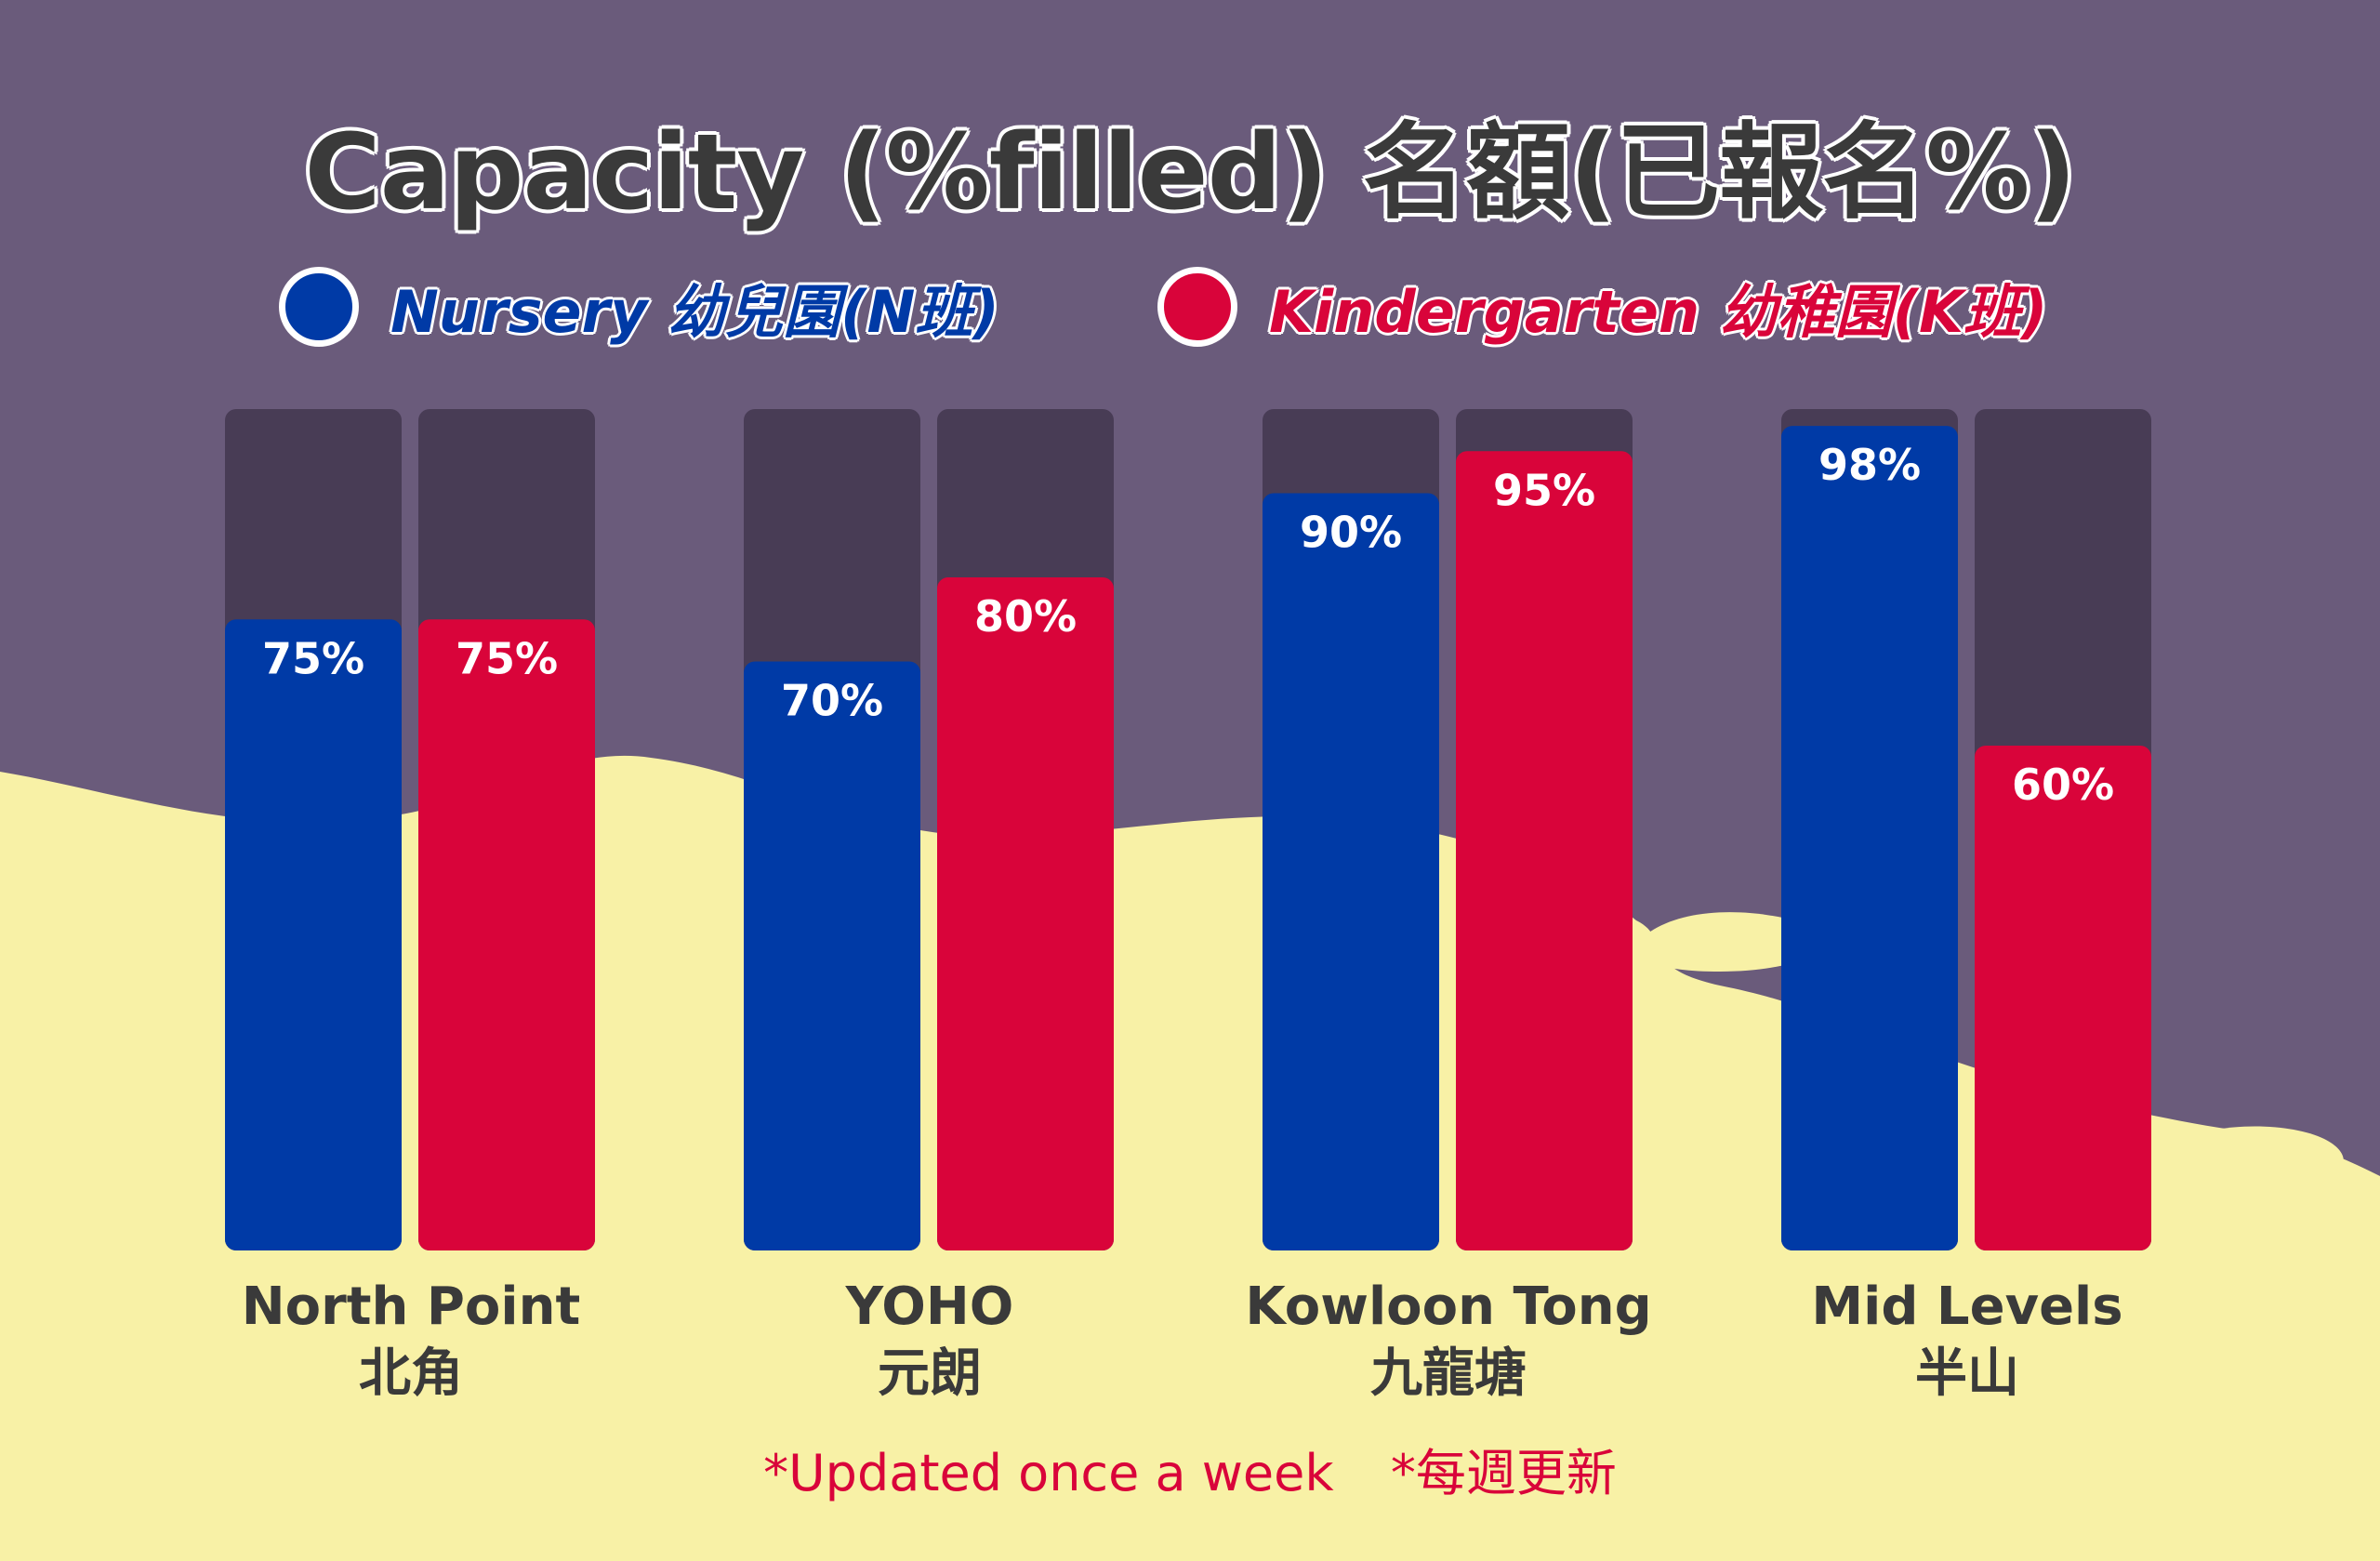 The width and height of the screenshot is (2380, 1561). Describe the element at coordinates (929, 1307) in the screenshot. I see `category-label-en: YOHO` at that location.